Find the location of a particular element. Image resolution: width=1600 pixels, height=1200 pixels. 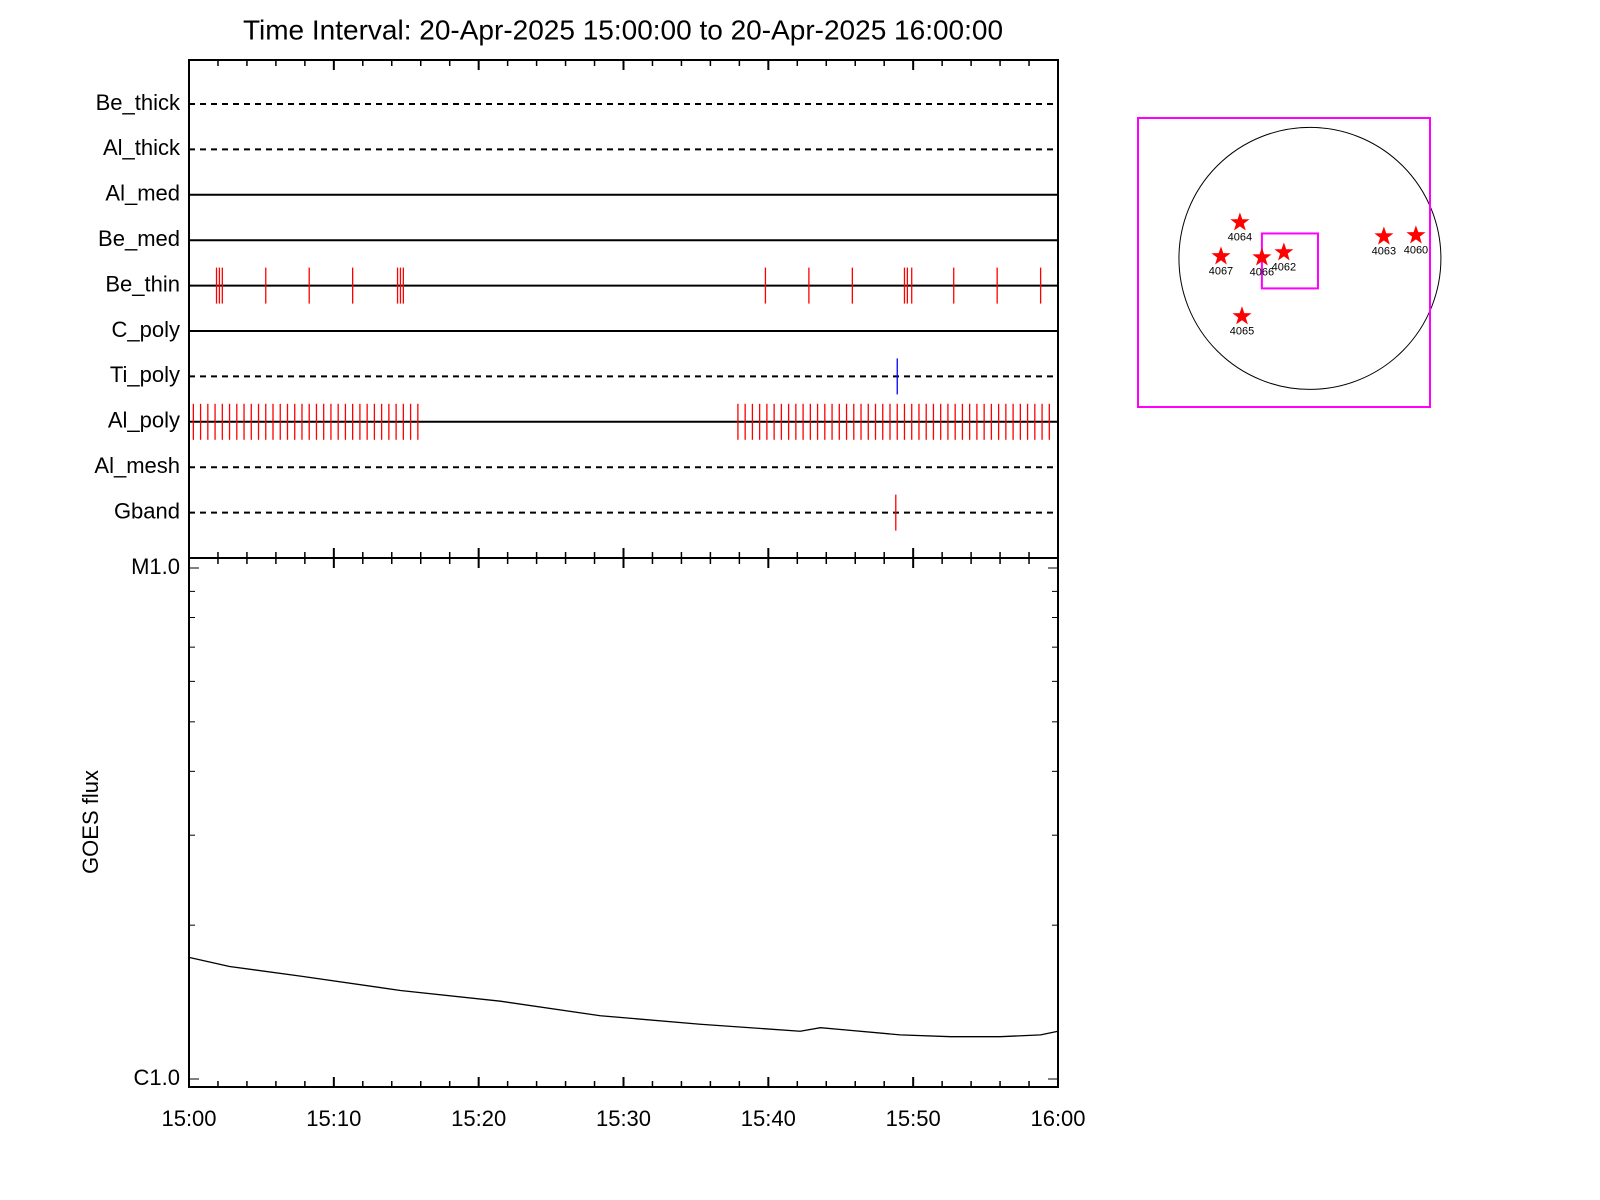

row-label: Al_med is located at coordinates (142, 193).